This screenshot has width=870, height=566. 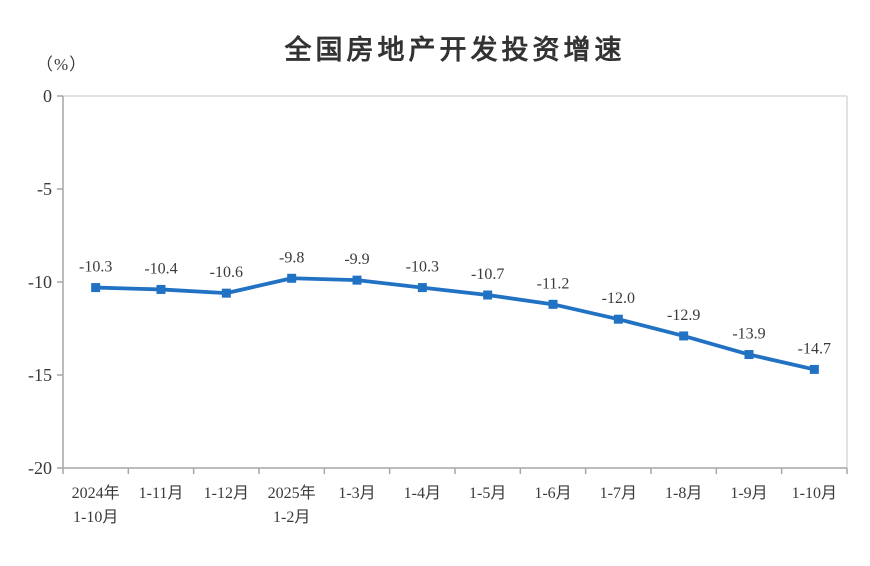 What do you see at coordinates (814, 348) in the screenshot?
I see `data-point-label: -14.7` at bounding box center [814, 348].